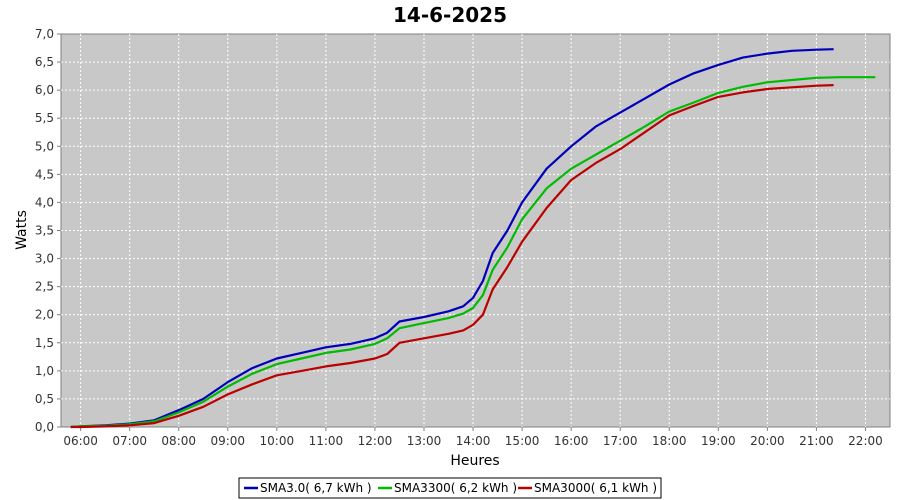 This screenshot has height=500, width=900. Describe the element at coordinates (595, 488) in the screenshot. I see `legend-entry-3: SMA3000( 6,1 kWh )` at that location.